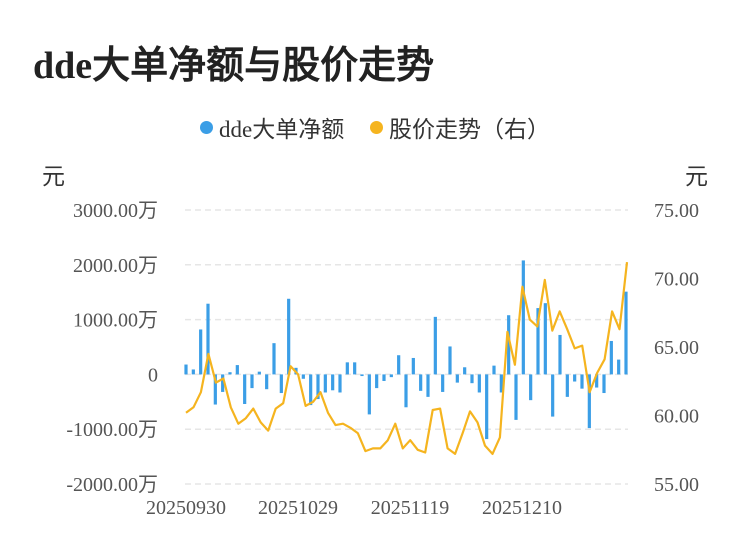  I want to click on y-right-tick-label: 60.00, so click(676, 417).